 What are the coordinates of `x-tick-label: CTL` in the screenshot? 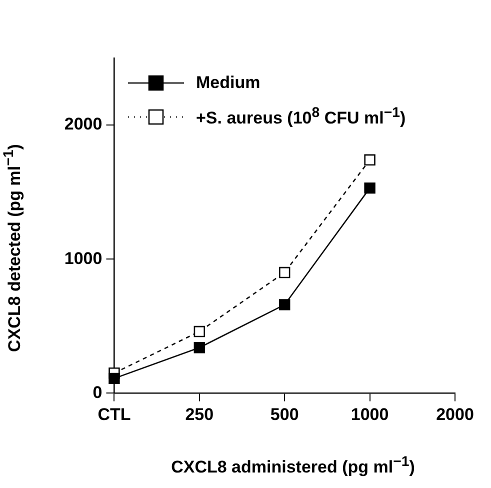 It's located at (114, 414).